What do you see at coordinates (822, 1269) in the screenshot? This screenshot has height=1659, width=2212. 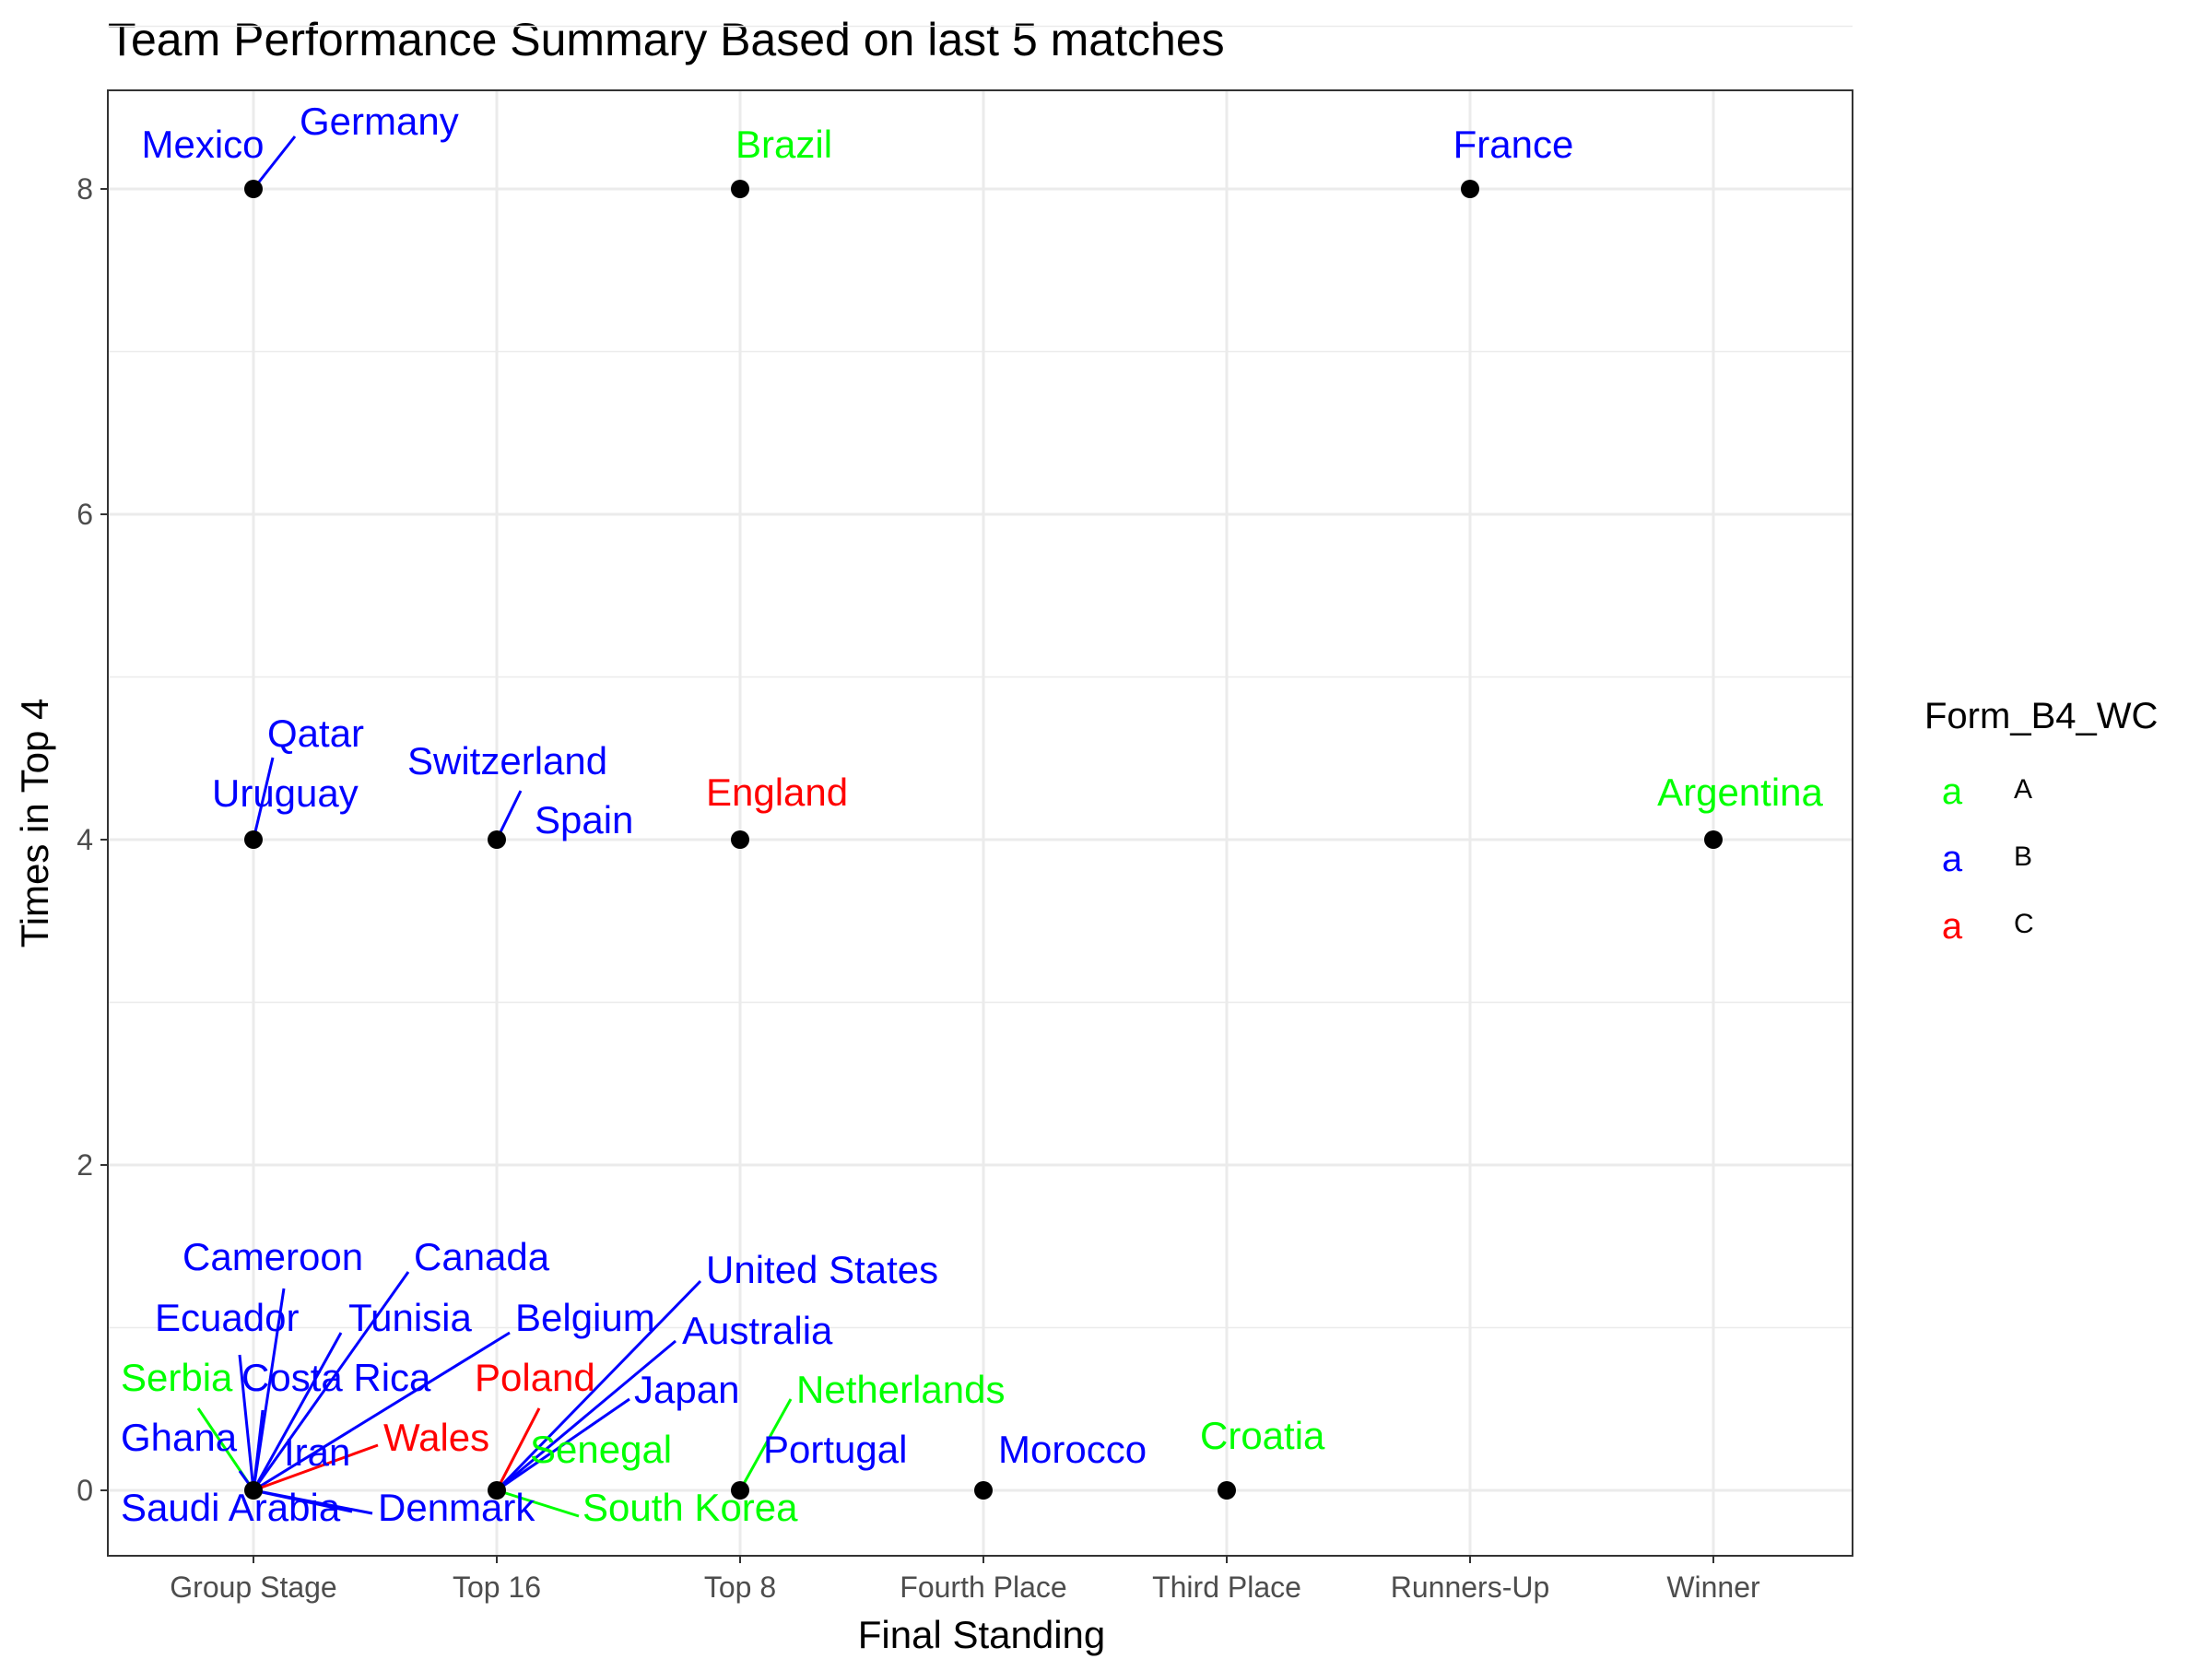 I see `team-label-united-states: United States` at bounding box center [822, 1269].